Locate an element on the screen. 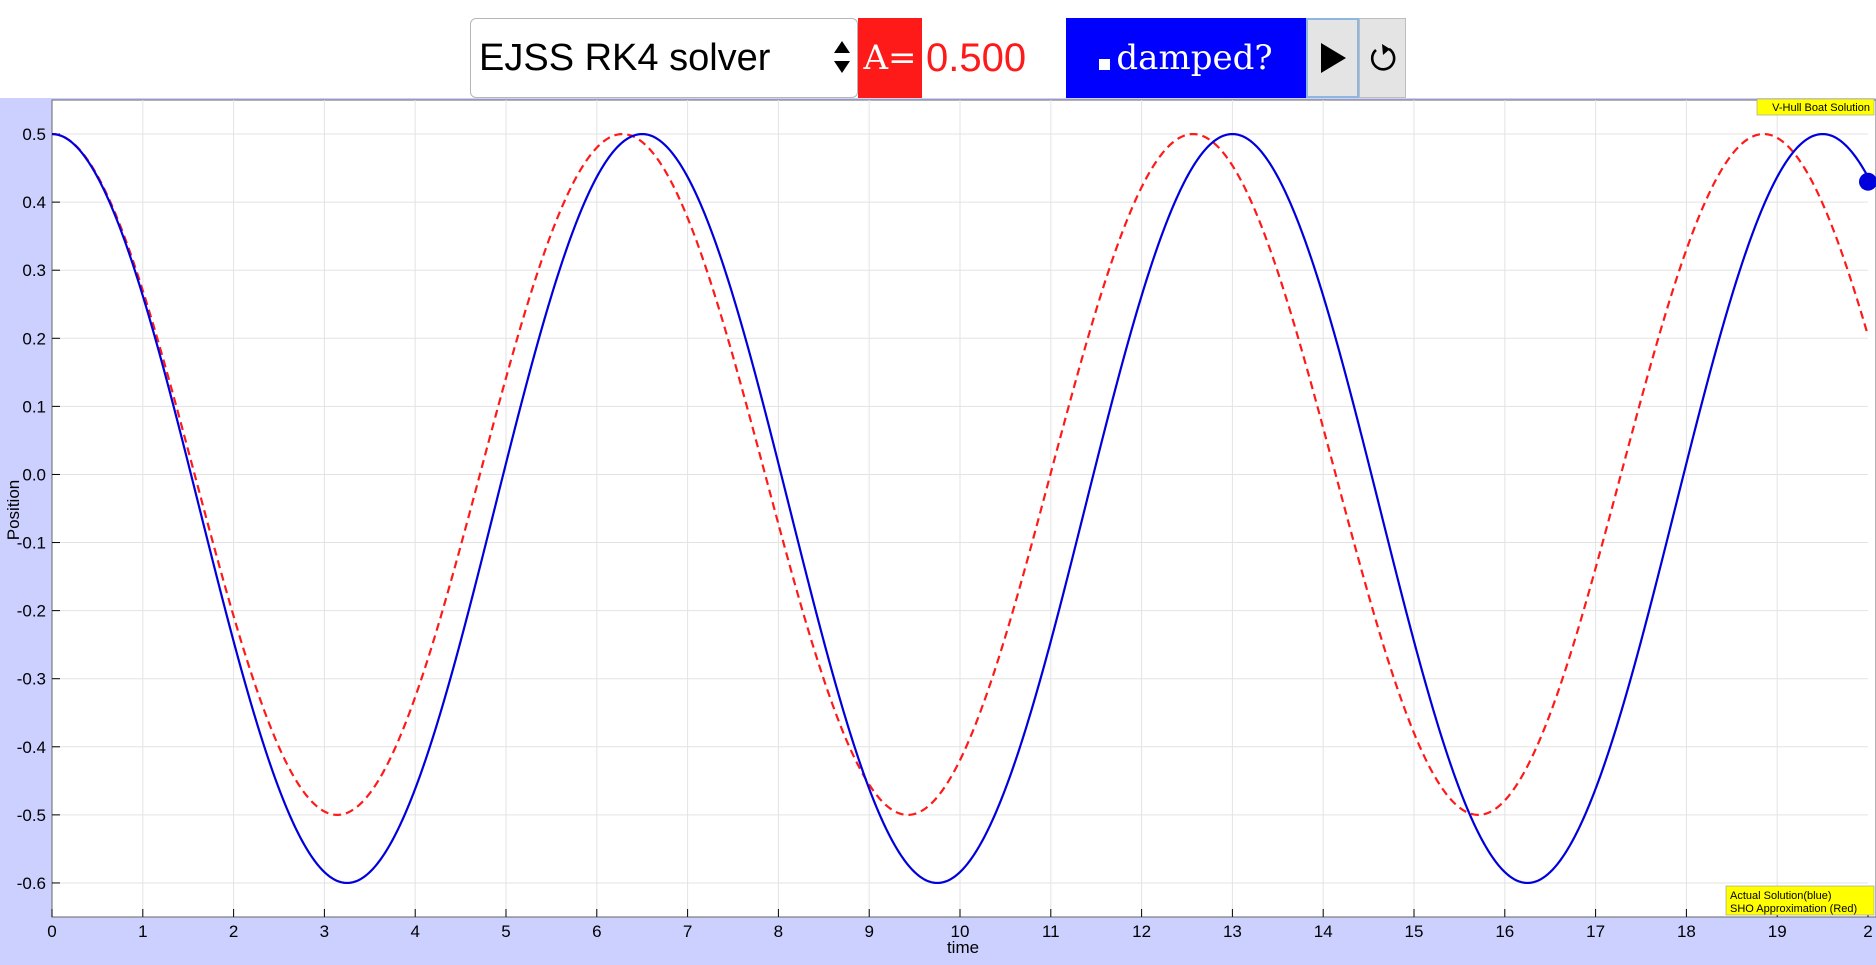  x-tick-label: 17 is located at coordinates (1595, 931).